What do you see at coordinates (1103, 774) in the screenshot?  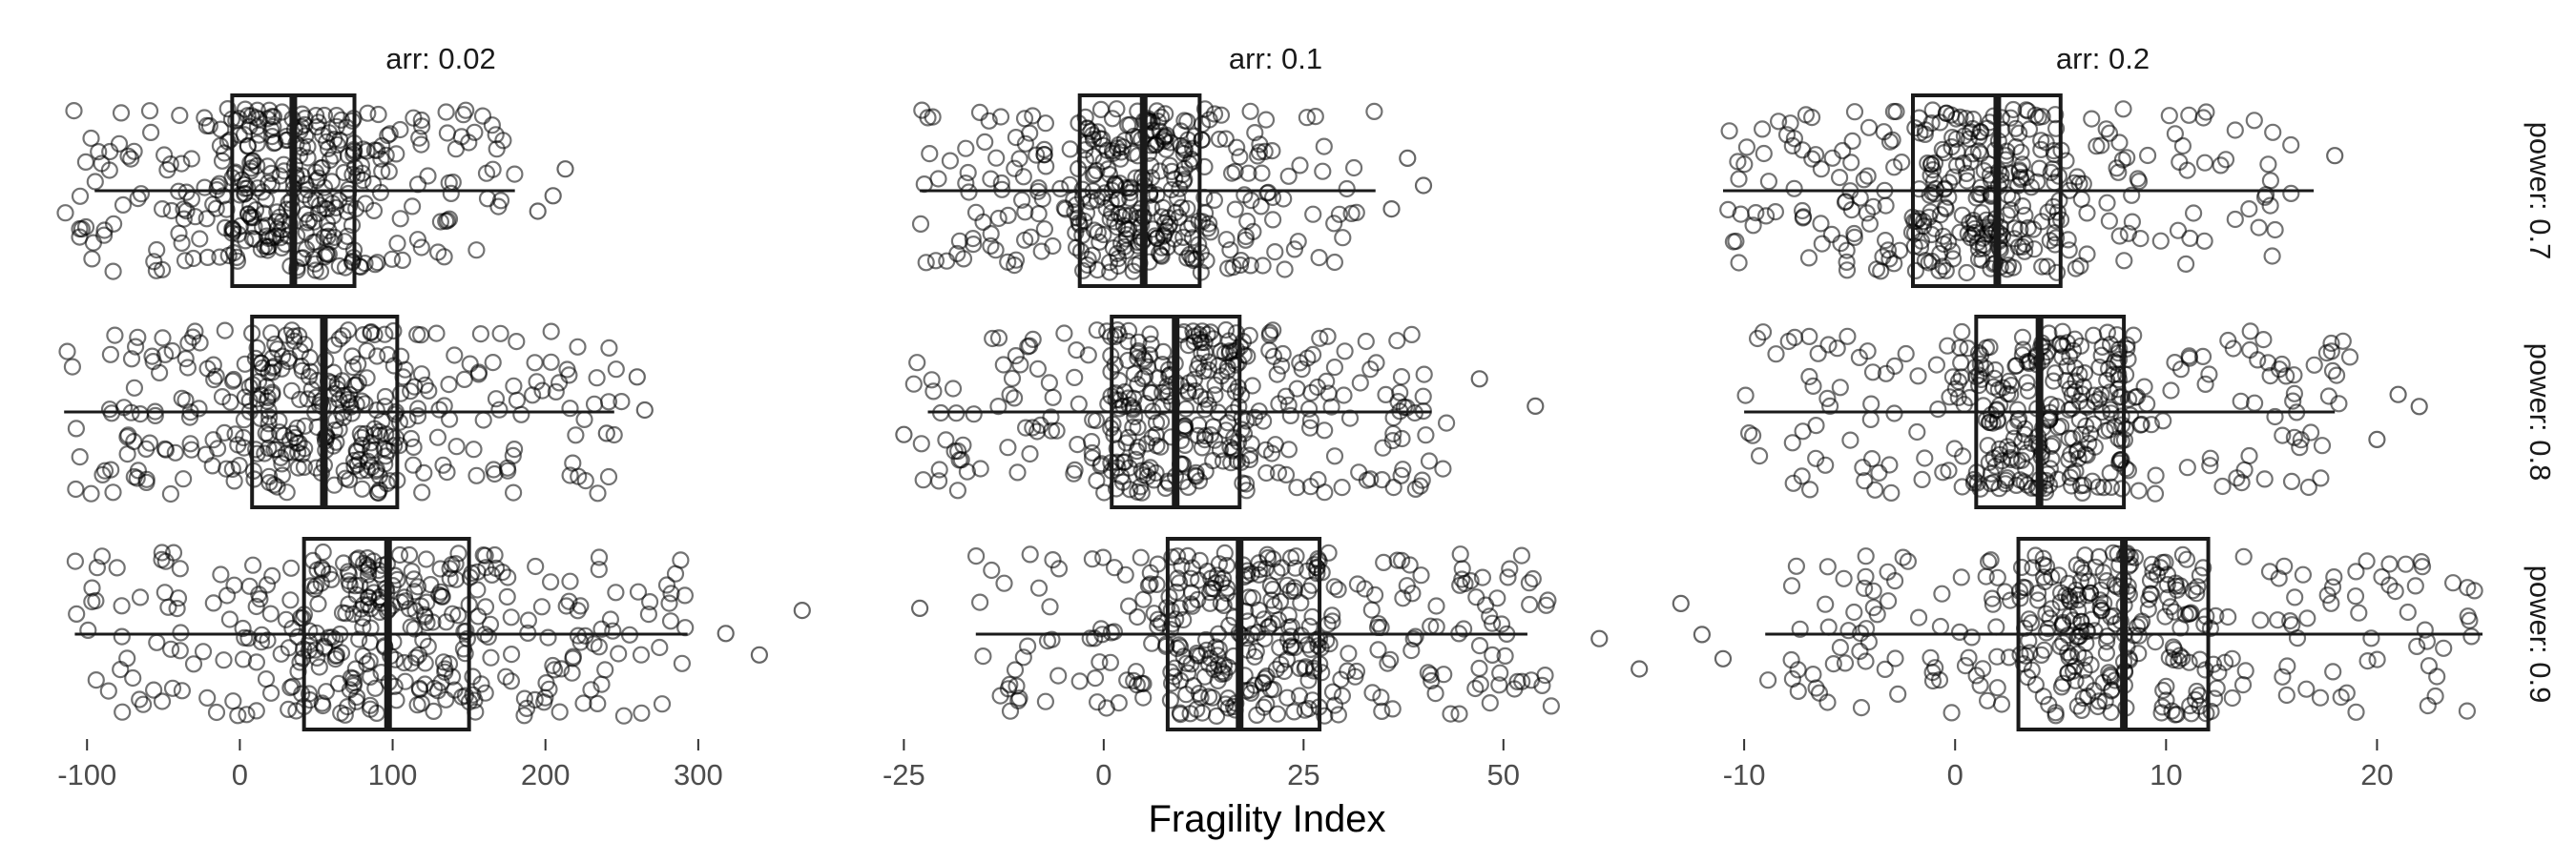 I see `x-tick-label: 0` at bounding box center [1103, 774].